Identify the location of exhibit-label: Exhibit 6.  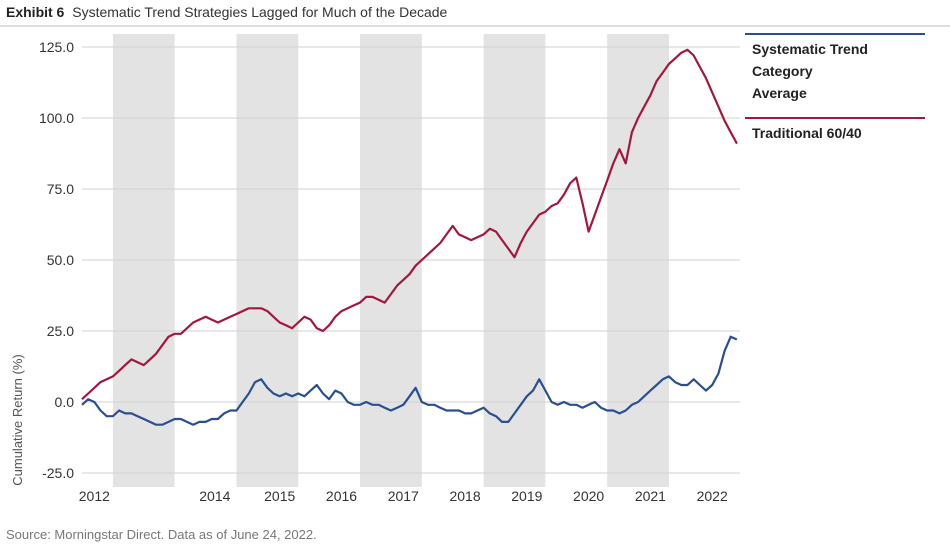
(35, 12).